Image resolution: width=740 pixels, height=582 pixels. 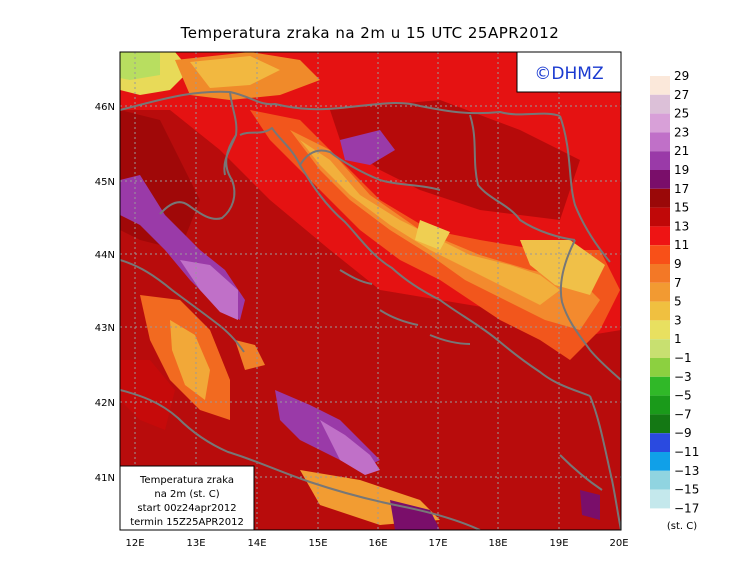 What do you see at coordinates (105, 255) in the screenshot?
I see `lat-label-44n: 44N` at bounding box center [105, 255].